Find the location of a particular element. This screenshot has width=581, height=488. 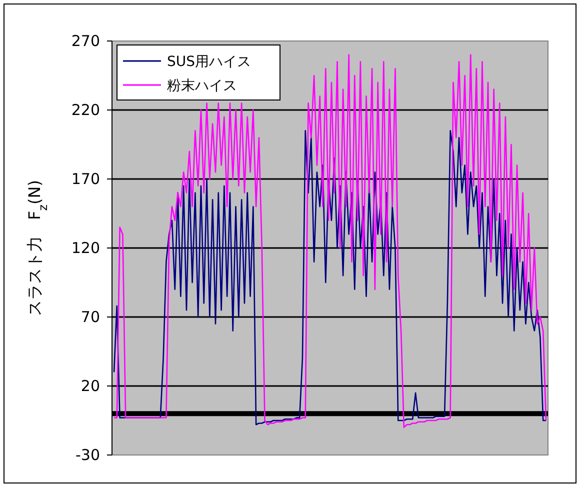

y-tick-label: 70 is located at coordinates (90, 317).